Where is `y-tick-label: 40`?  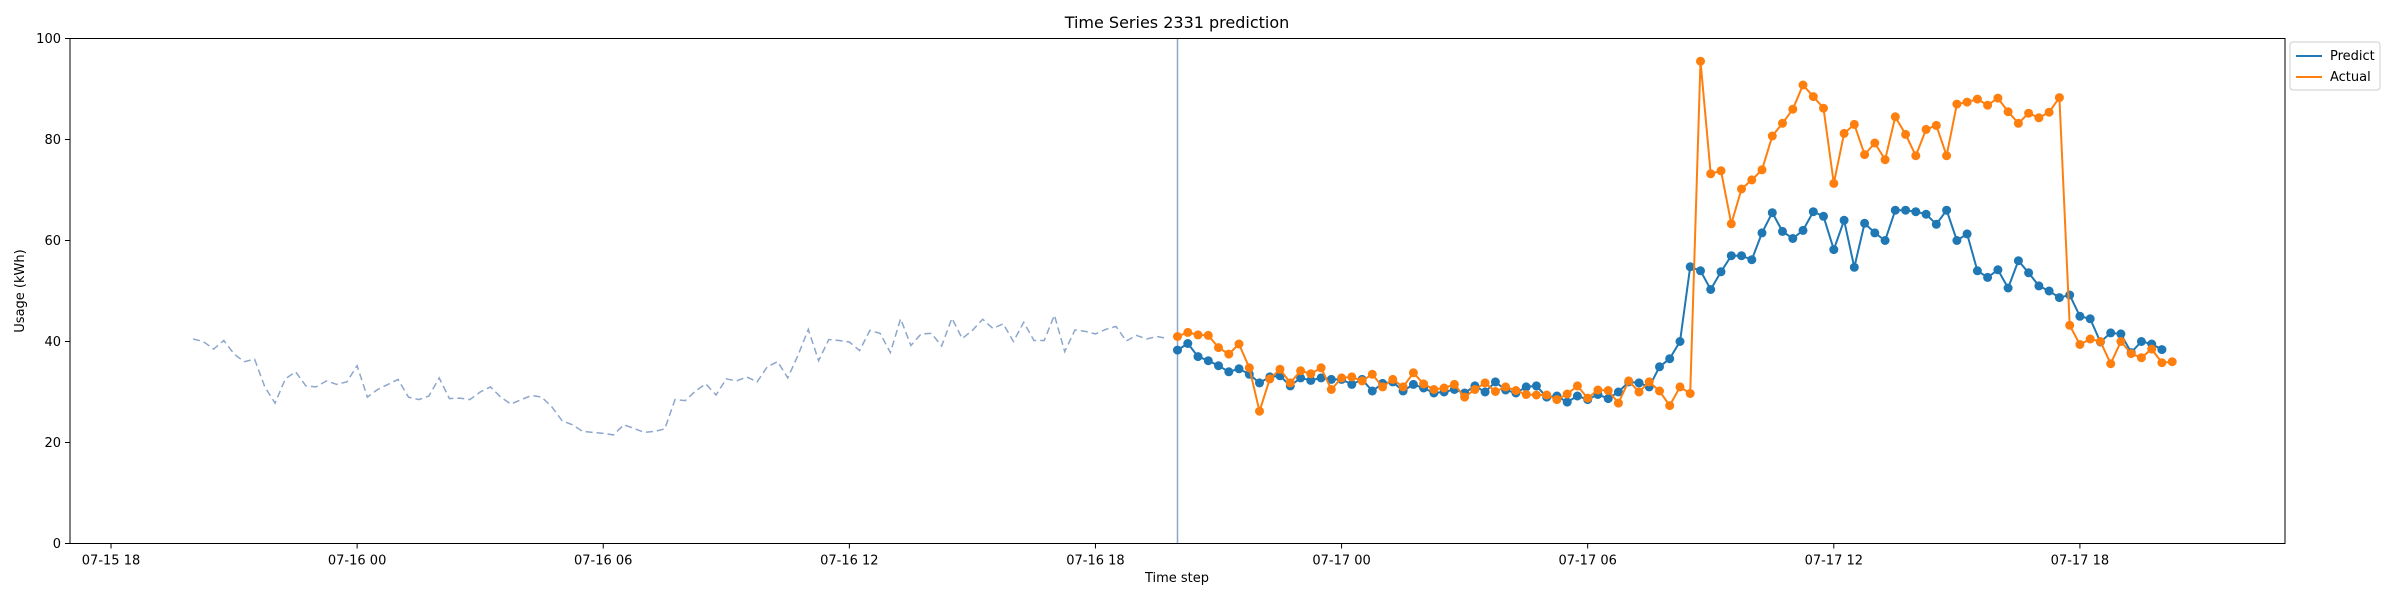 y-tick-label: 40 is located at coordinates (52, 342).